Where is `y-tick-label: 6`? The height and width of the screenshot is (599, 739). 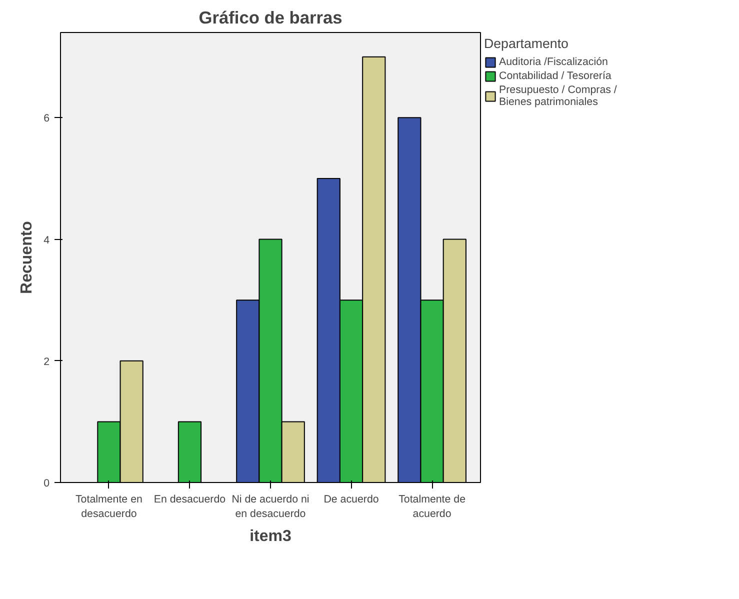
y-tick-label: 6 is located at coordinates (47, 118).